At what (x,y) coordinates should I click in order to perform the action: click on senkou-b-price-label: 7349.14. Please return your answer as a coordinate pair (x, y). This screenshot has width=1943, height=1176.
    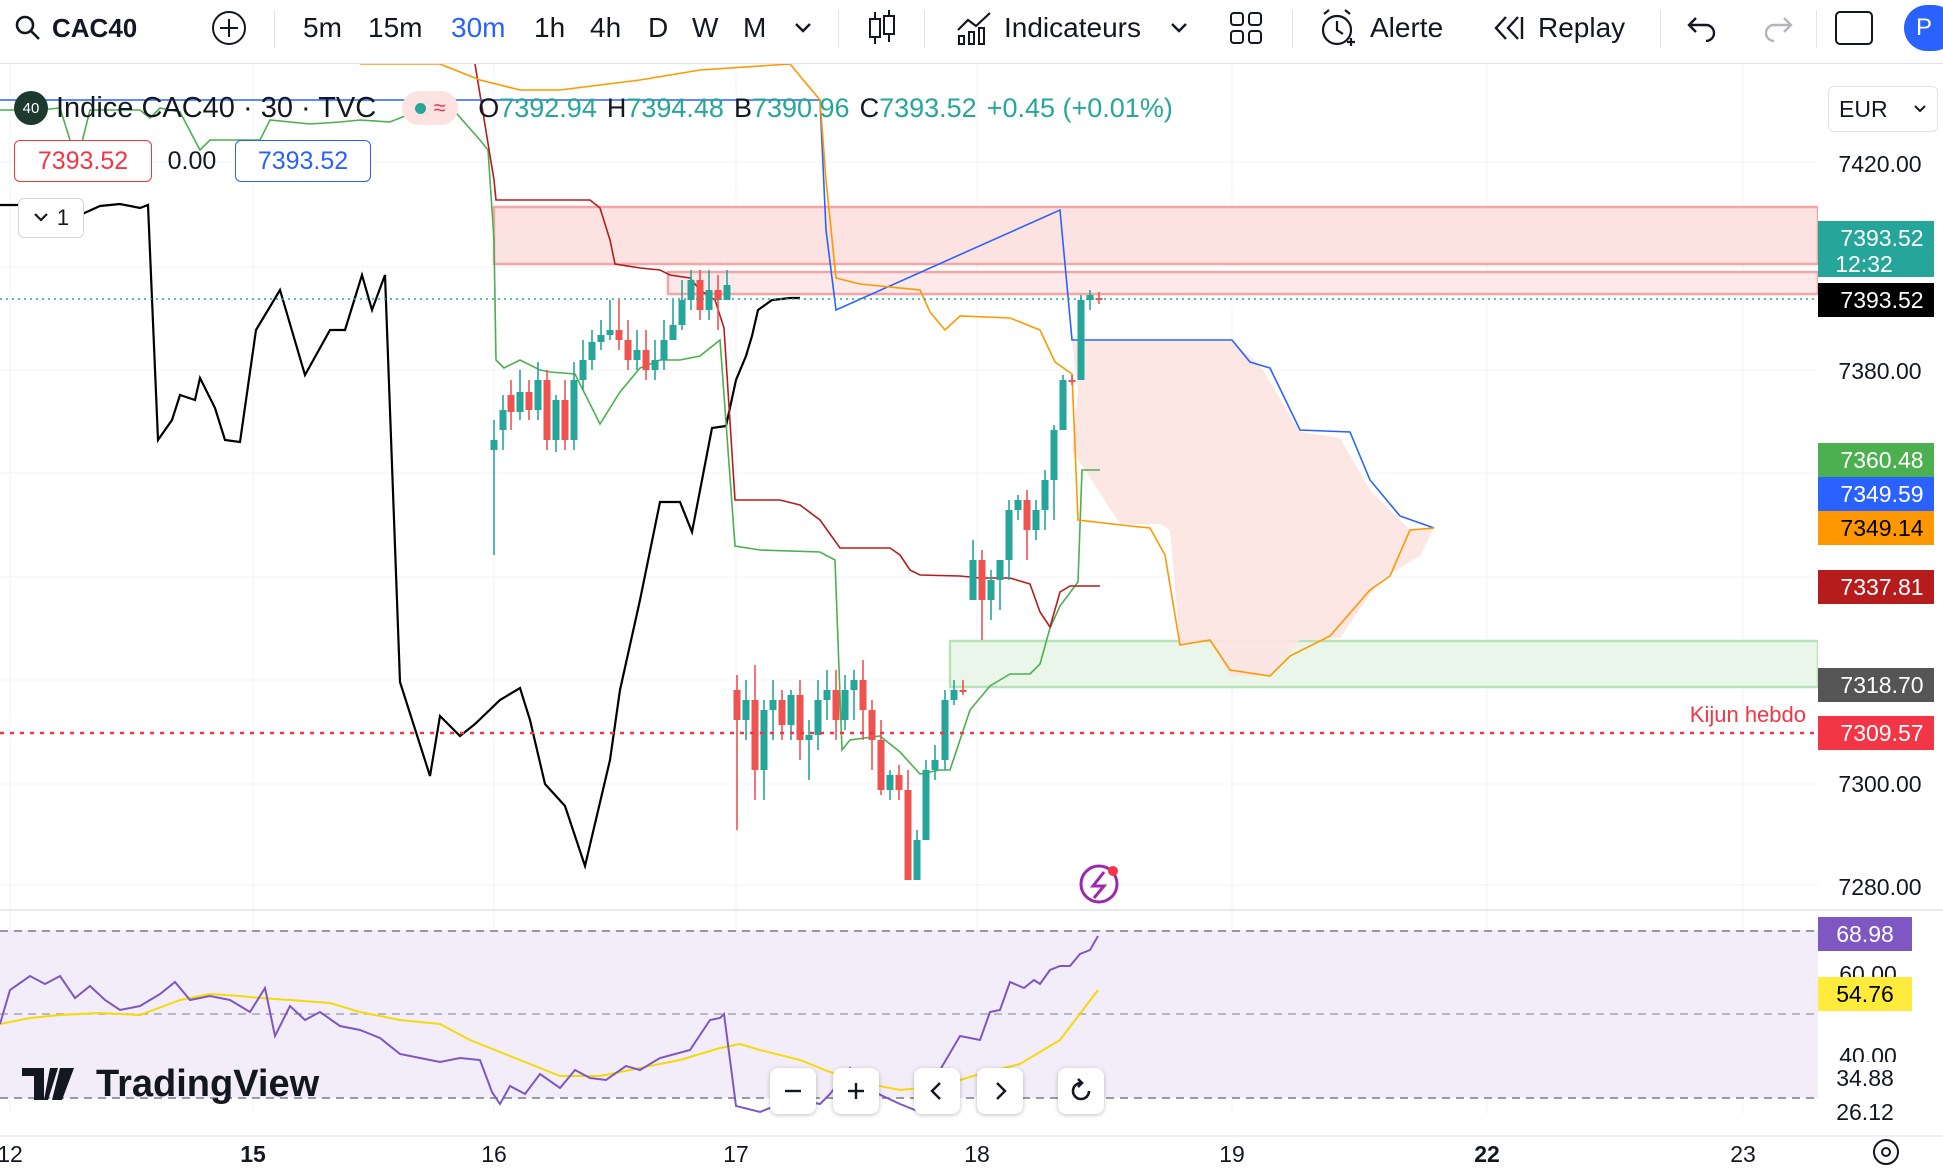
    Looking at the image, I should click on (1881, 528).